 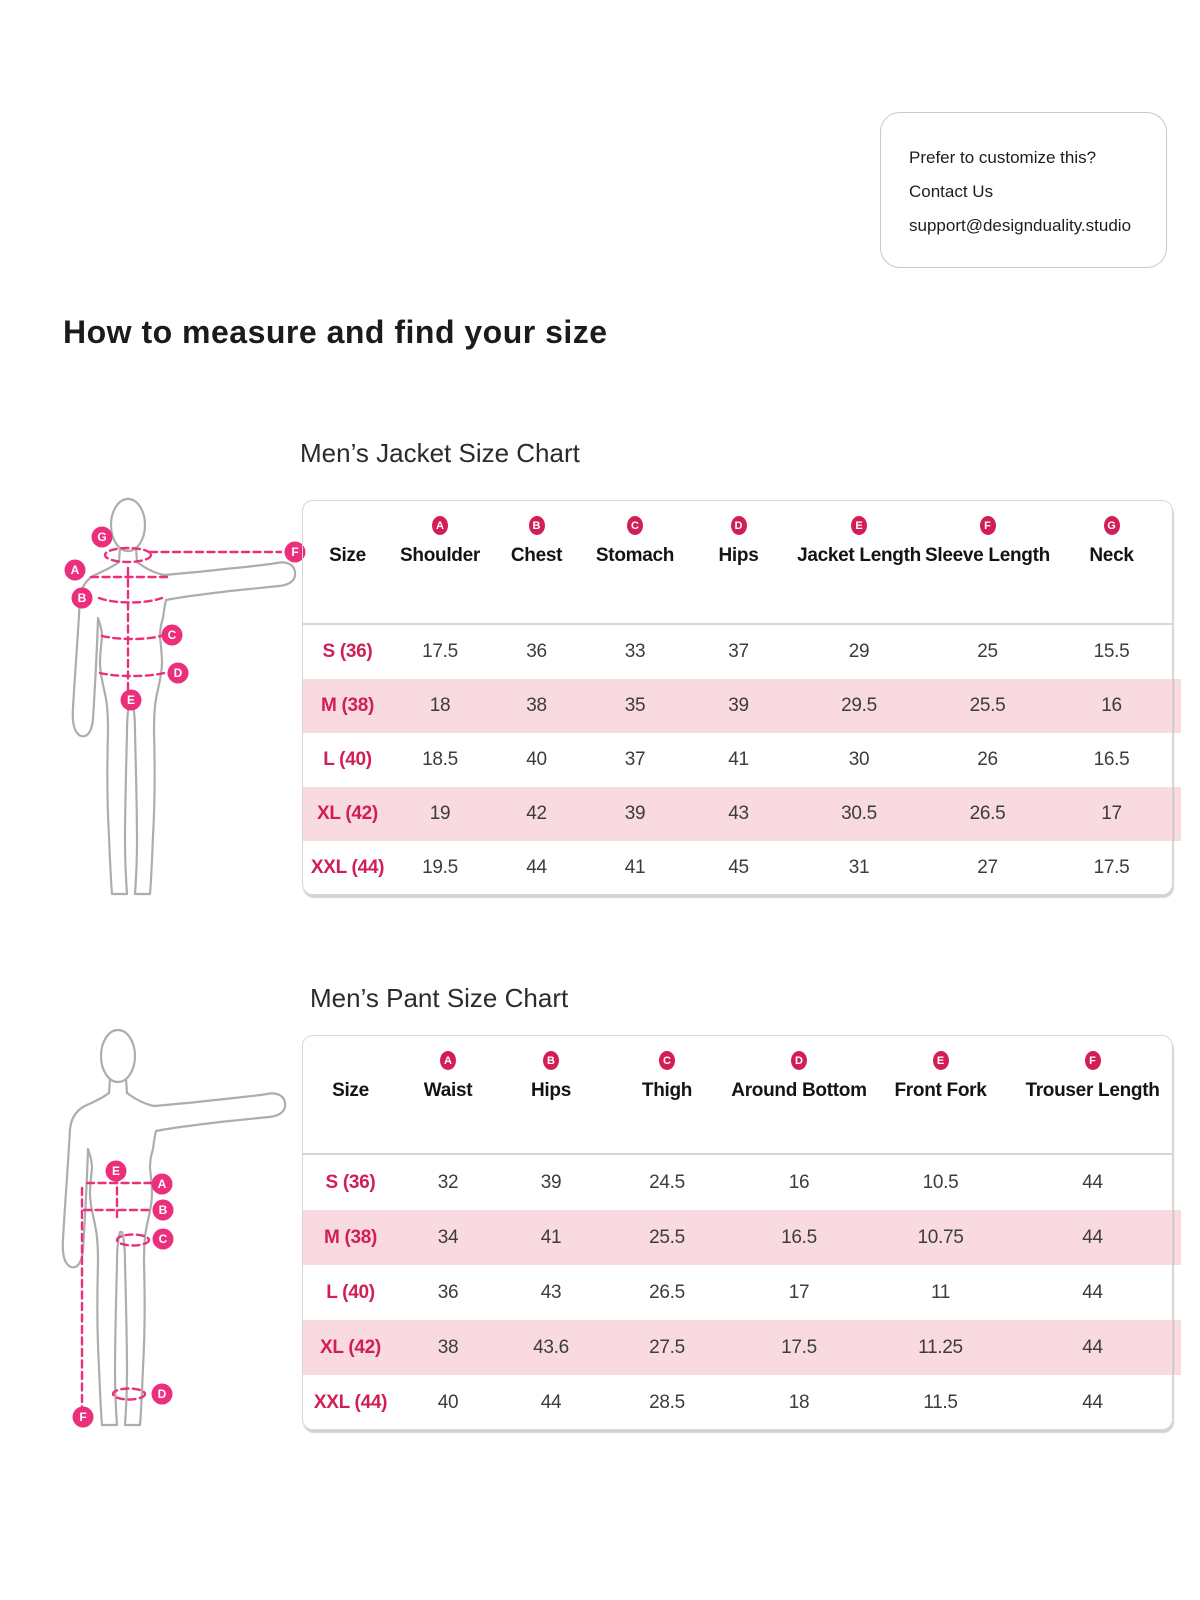 I want to click on column-letter-badge: C, so click(x=667, y=1060).